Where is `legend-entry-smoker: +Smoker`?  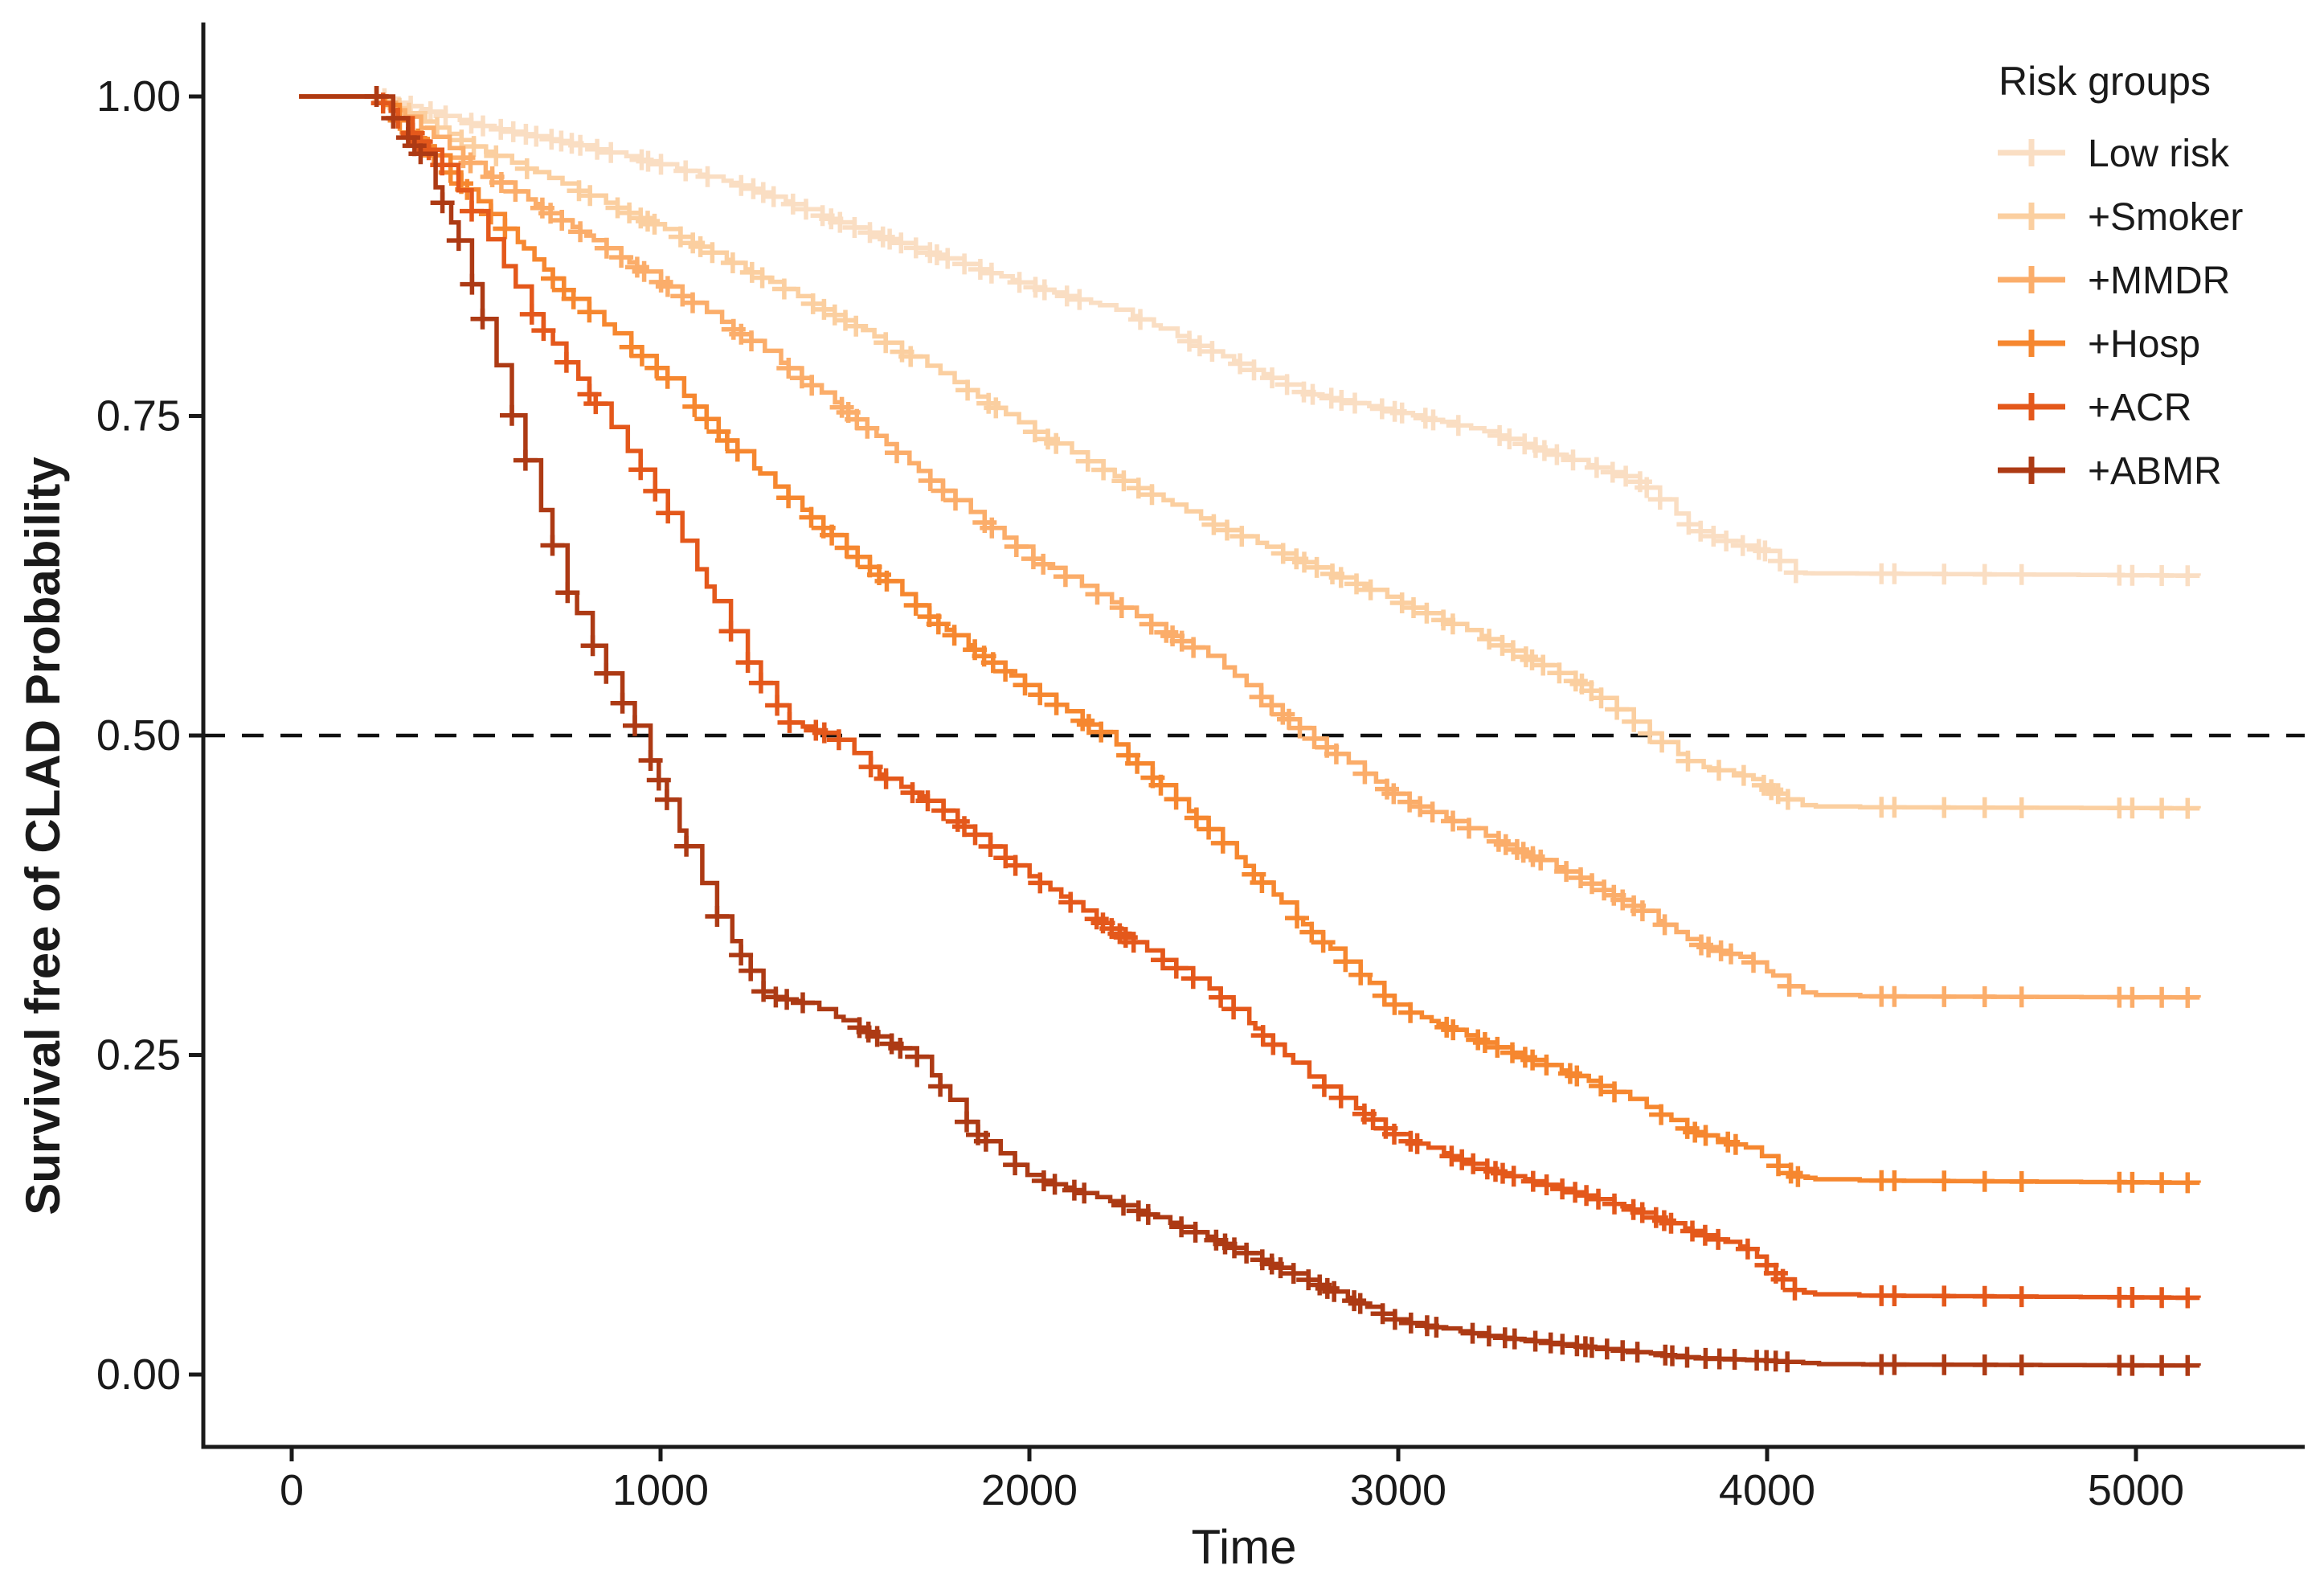
legend-entry-smoker: +Smoker is located at coordinates (2121, 217).